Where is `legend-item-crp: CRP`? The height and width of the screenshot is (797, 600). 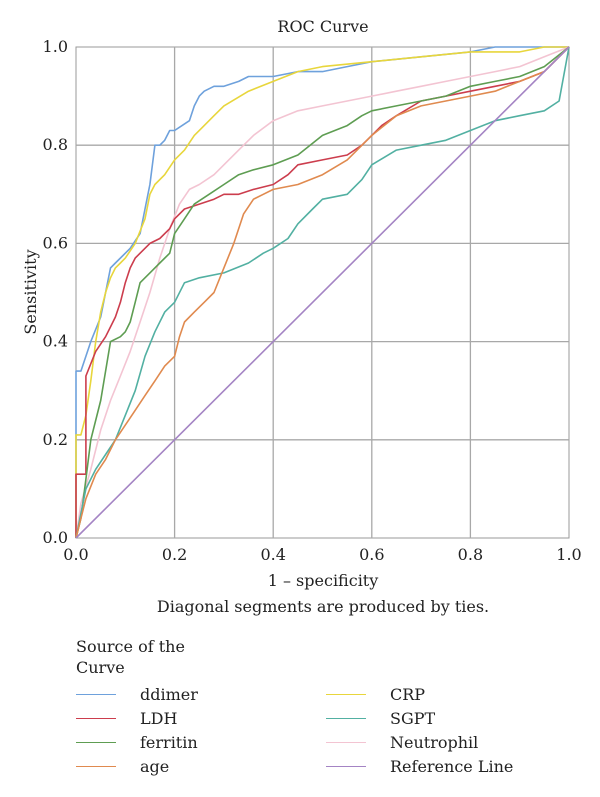 legend-item-crp: CRP is located at coordinates (451, 694).